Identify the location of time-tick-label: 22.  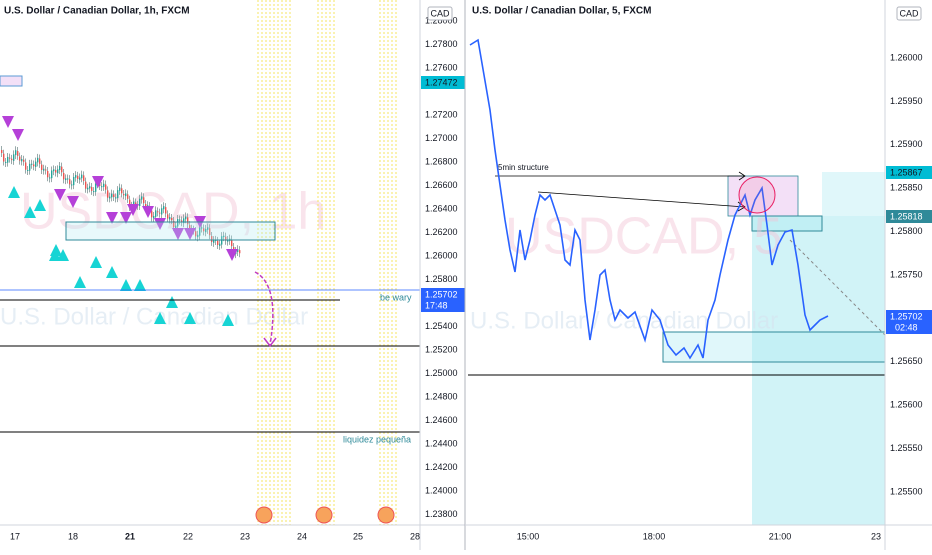
(188, 536).